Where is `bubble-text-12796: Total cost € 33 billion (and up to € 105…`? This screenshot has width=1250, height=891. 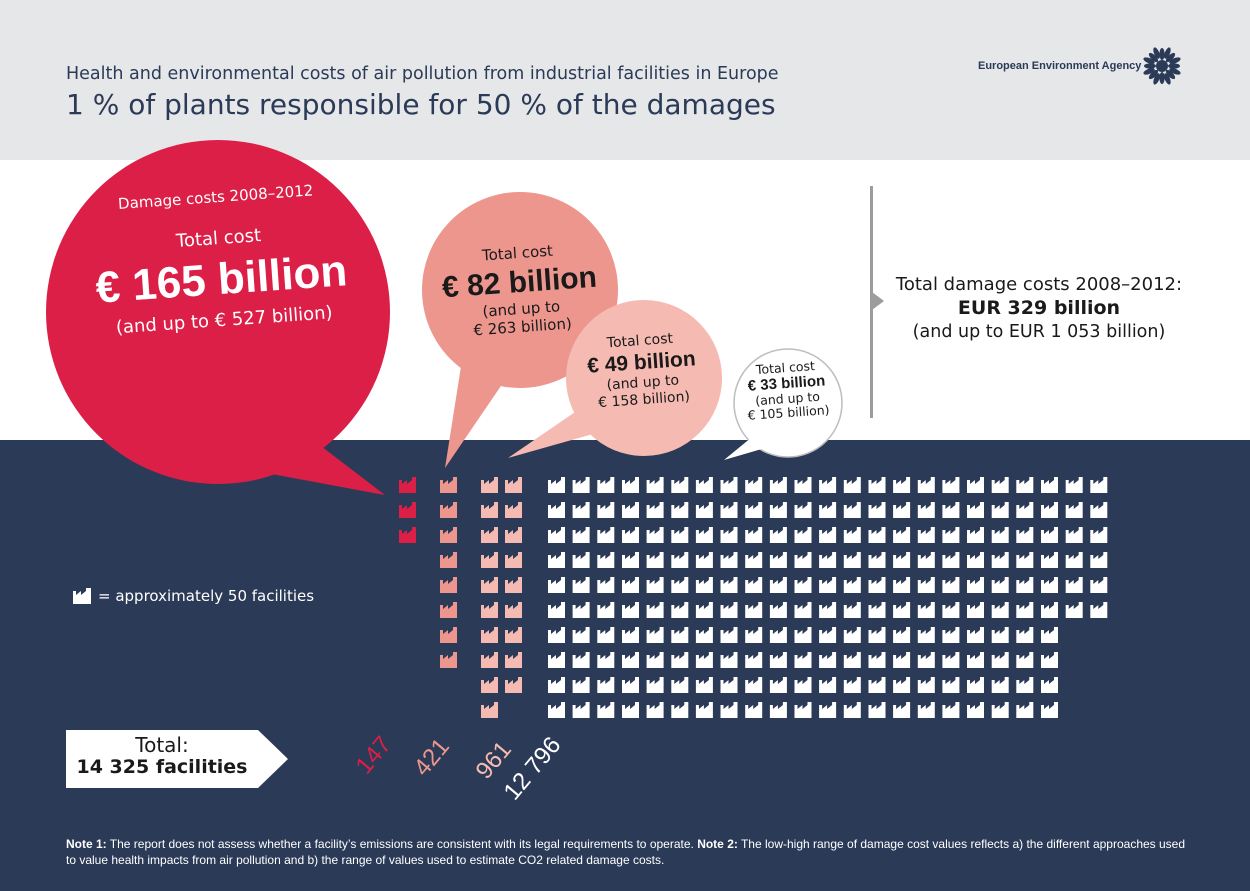
bubble-text-12796: Total cost € 33 billion (and up to € 105… is located at coordinates (787, 390).